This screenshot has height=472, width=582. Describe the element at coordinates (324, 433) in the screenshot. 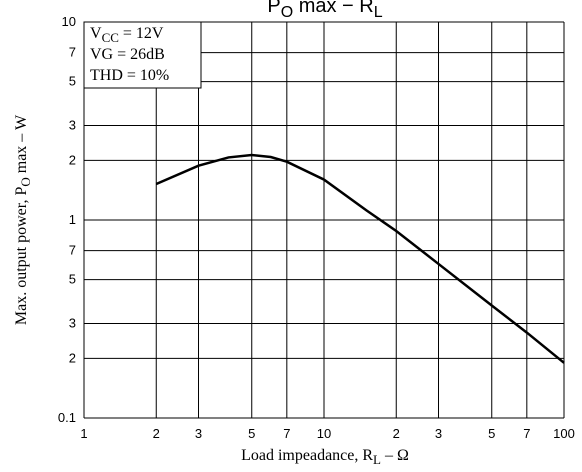

I see `x-tick-label: 10` at that location.